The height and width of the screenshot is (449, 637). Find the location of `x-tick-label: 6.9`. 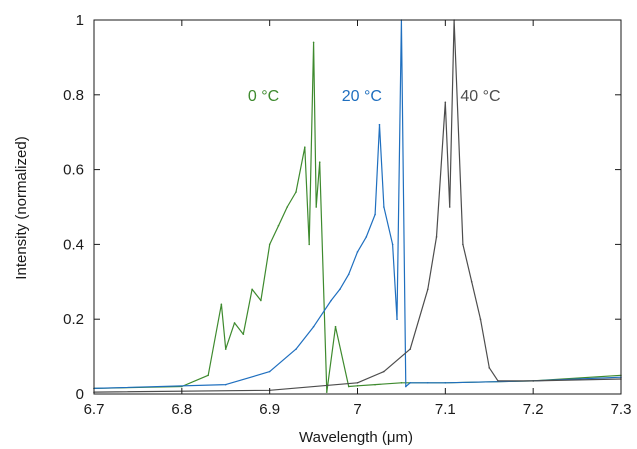

x-tick-label: 6.9 is located at coordinates (269, 409).